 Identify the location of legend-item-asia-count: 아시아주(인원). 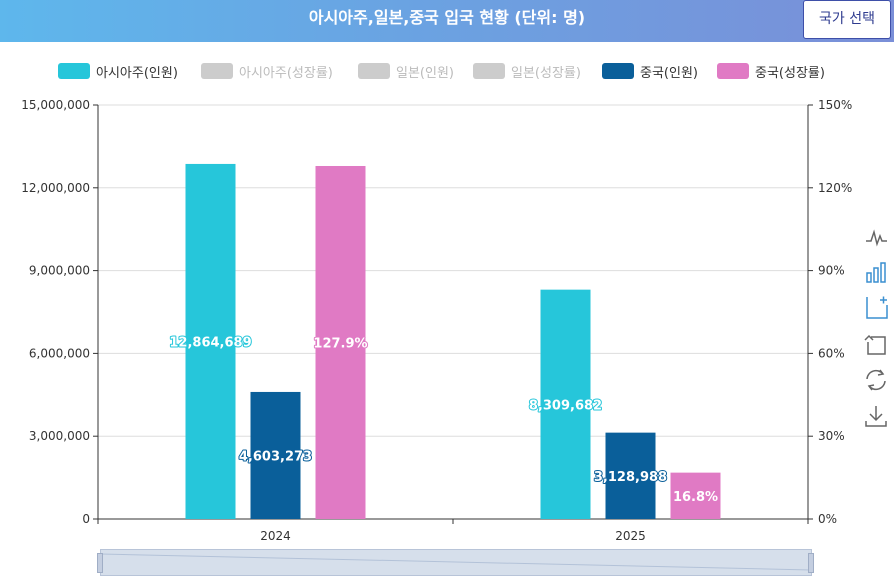
(118, 71).